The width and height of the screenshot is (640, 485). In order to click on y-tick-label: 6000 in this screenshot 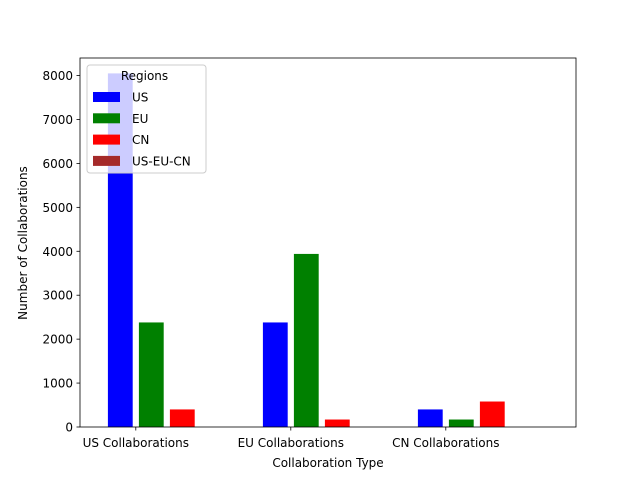, I will do `click(57, 164)`.